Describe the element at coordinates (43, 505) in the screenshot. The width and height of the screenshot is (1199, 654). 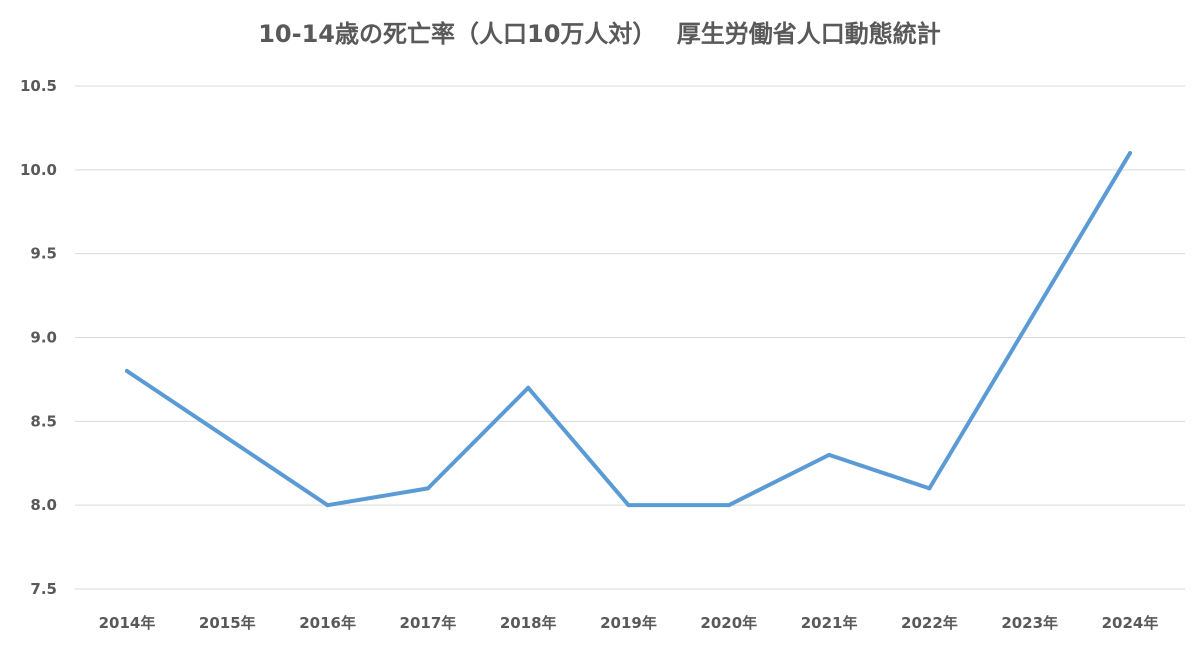
I see `y-tick-label: 8.0` at that location.